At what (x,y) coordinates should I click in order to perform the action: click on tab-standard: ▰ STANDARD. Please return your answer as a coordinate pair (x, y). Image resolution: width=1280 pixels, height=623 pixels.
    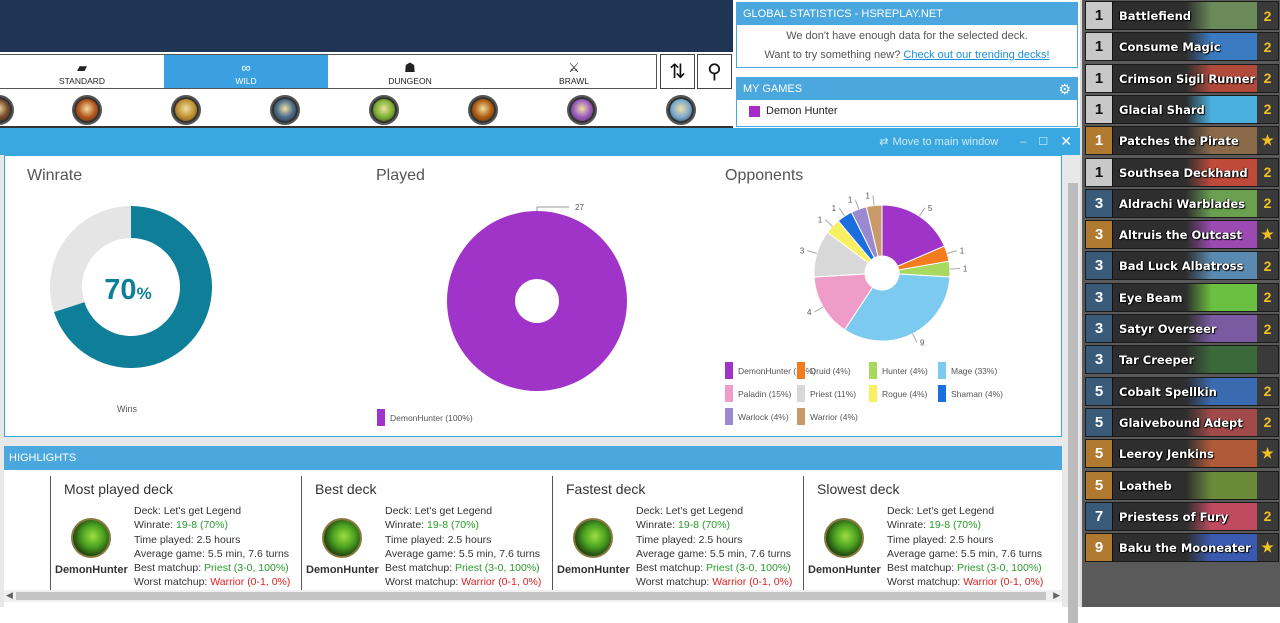
    Looking at the image, I should click on (82, 71).